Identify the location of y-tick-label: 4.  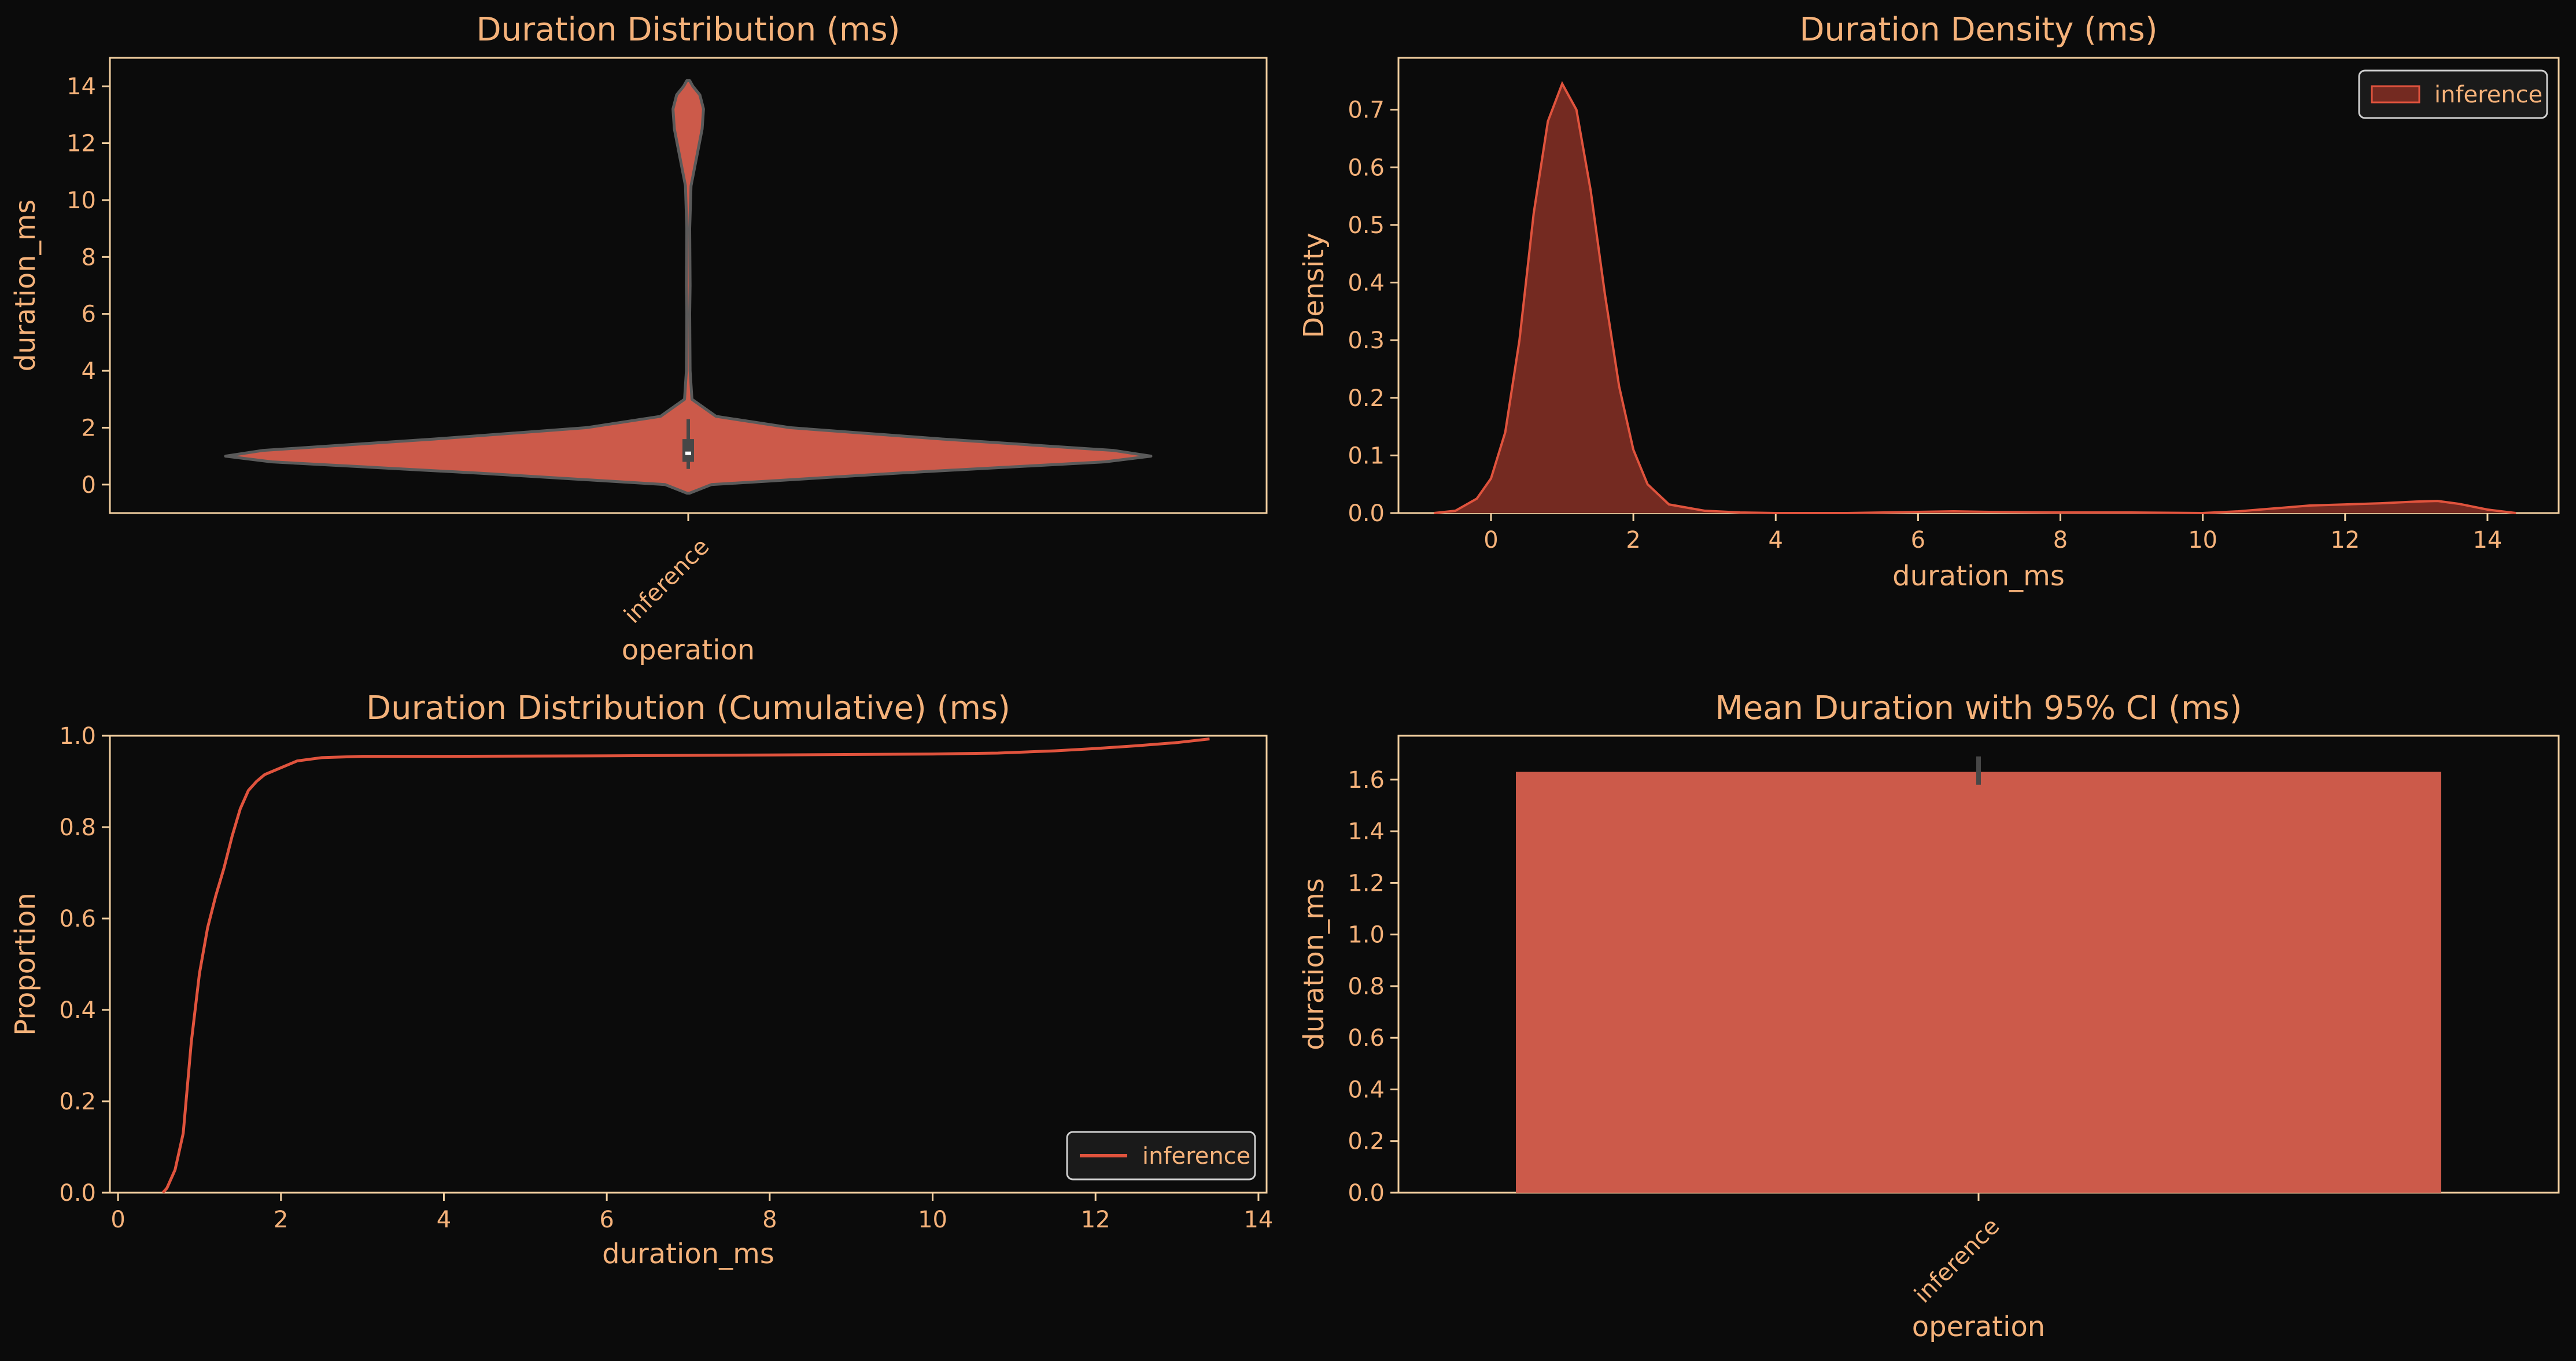
(89, 371).